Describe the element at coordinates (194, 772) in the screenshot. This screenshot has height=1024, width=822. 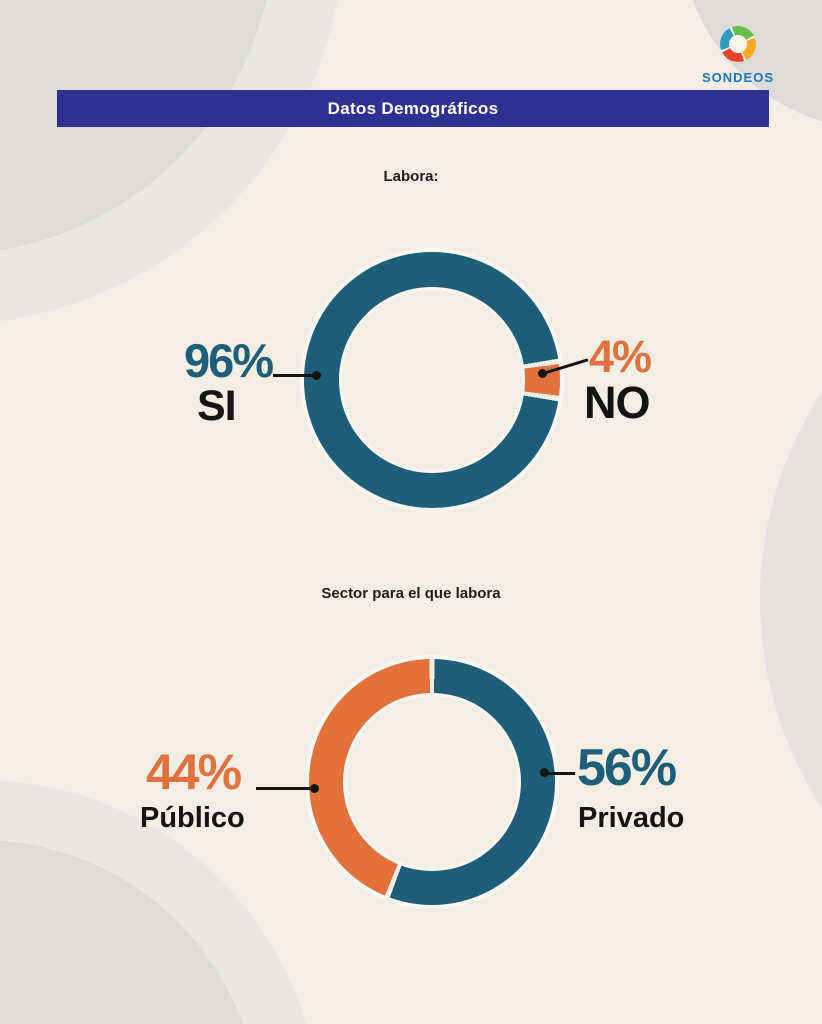
I see `label-pct-publico: 44%` at that location.